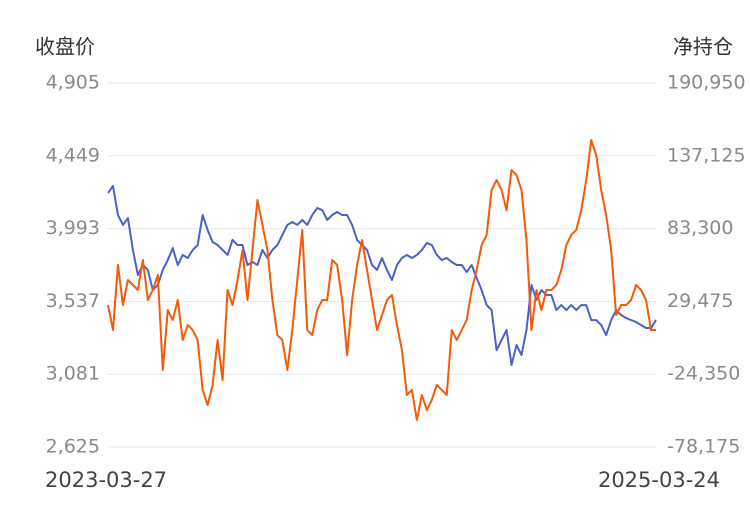 The width and height of the screenshot is (750, 514). What do you see at coordinates (73, 83) in the screenshot?
I see `y-tick-label: 4,905` at bounding box center [73, 83].